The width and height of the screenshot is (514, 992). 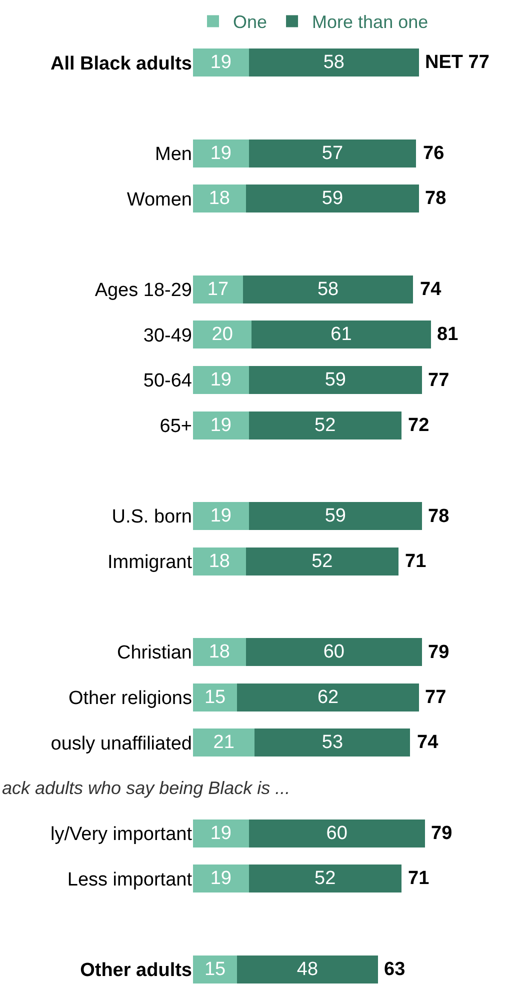 I want to click on y-tick-label: ously unaffiliated, so click(x=121, y=743).